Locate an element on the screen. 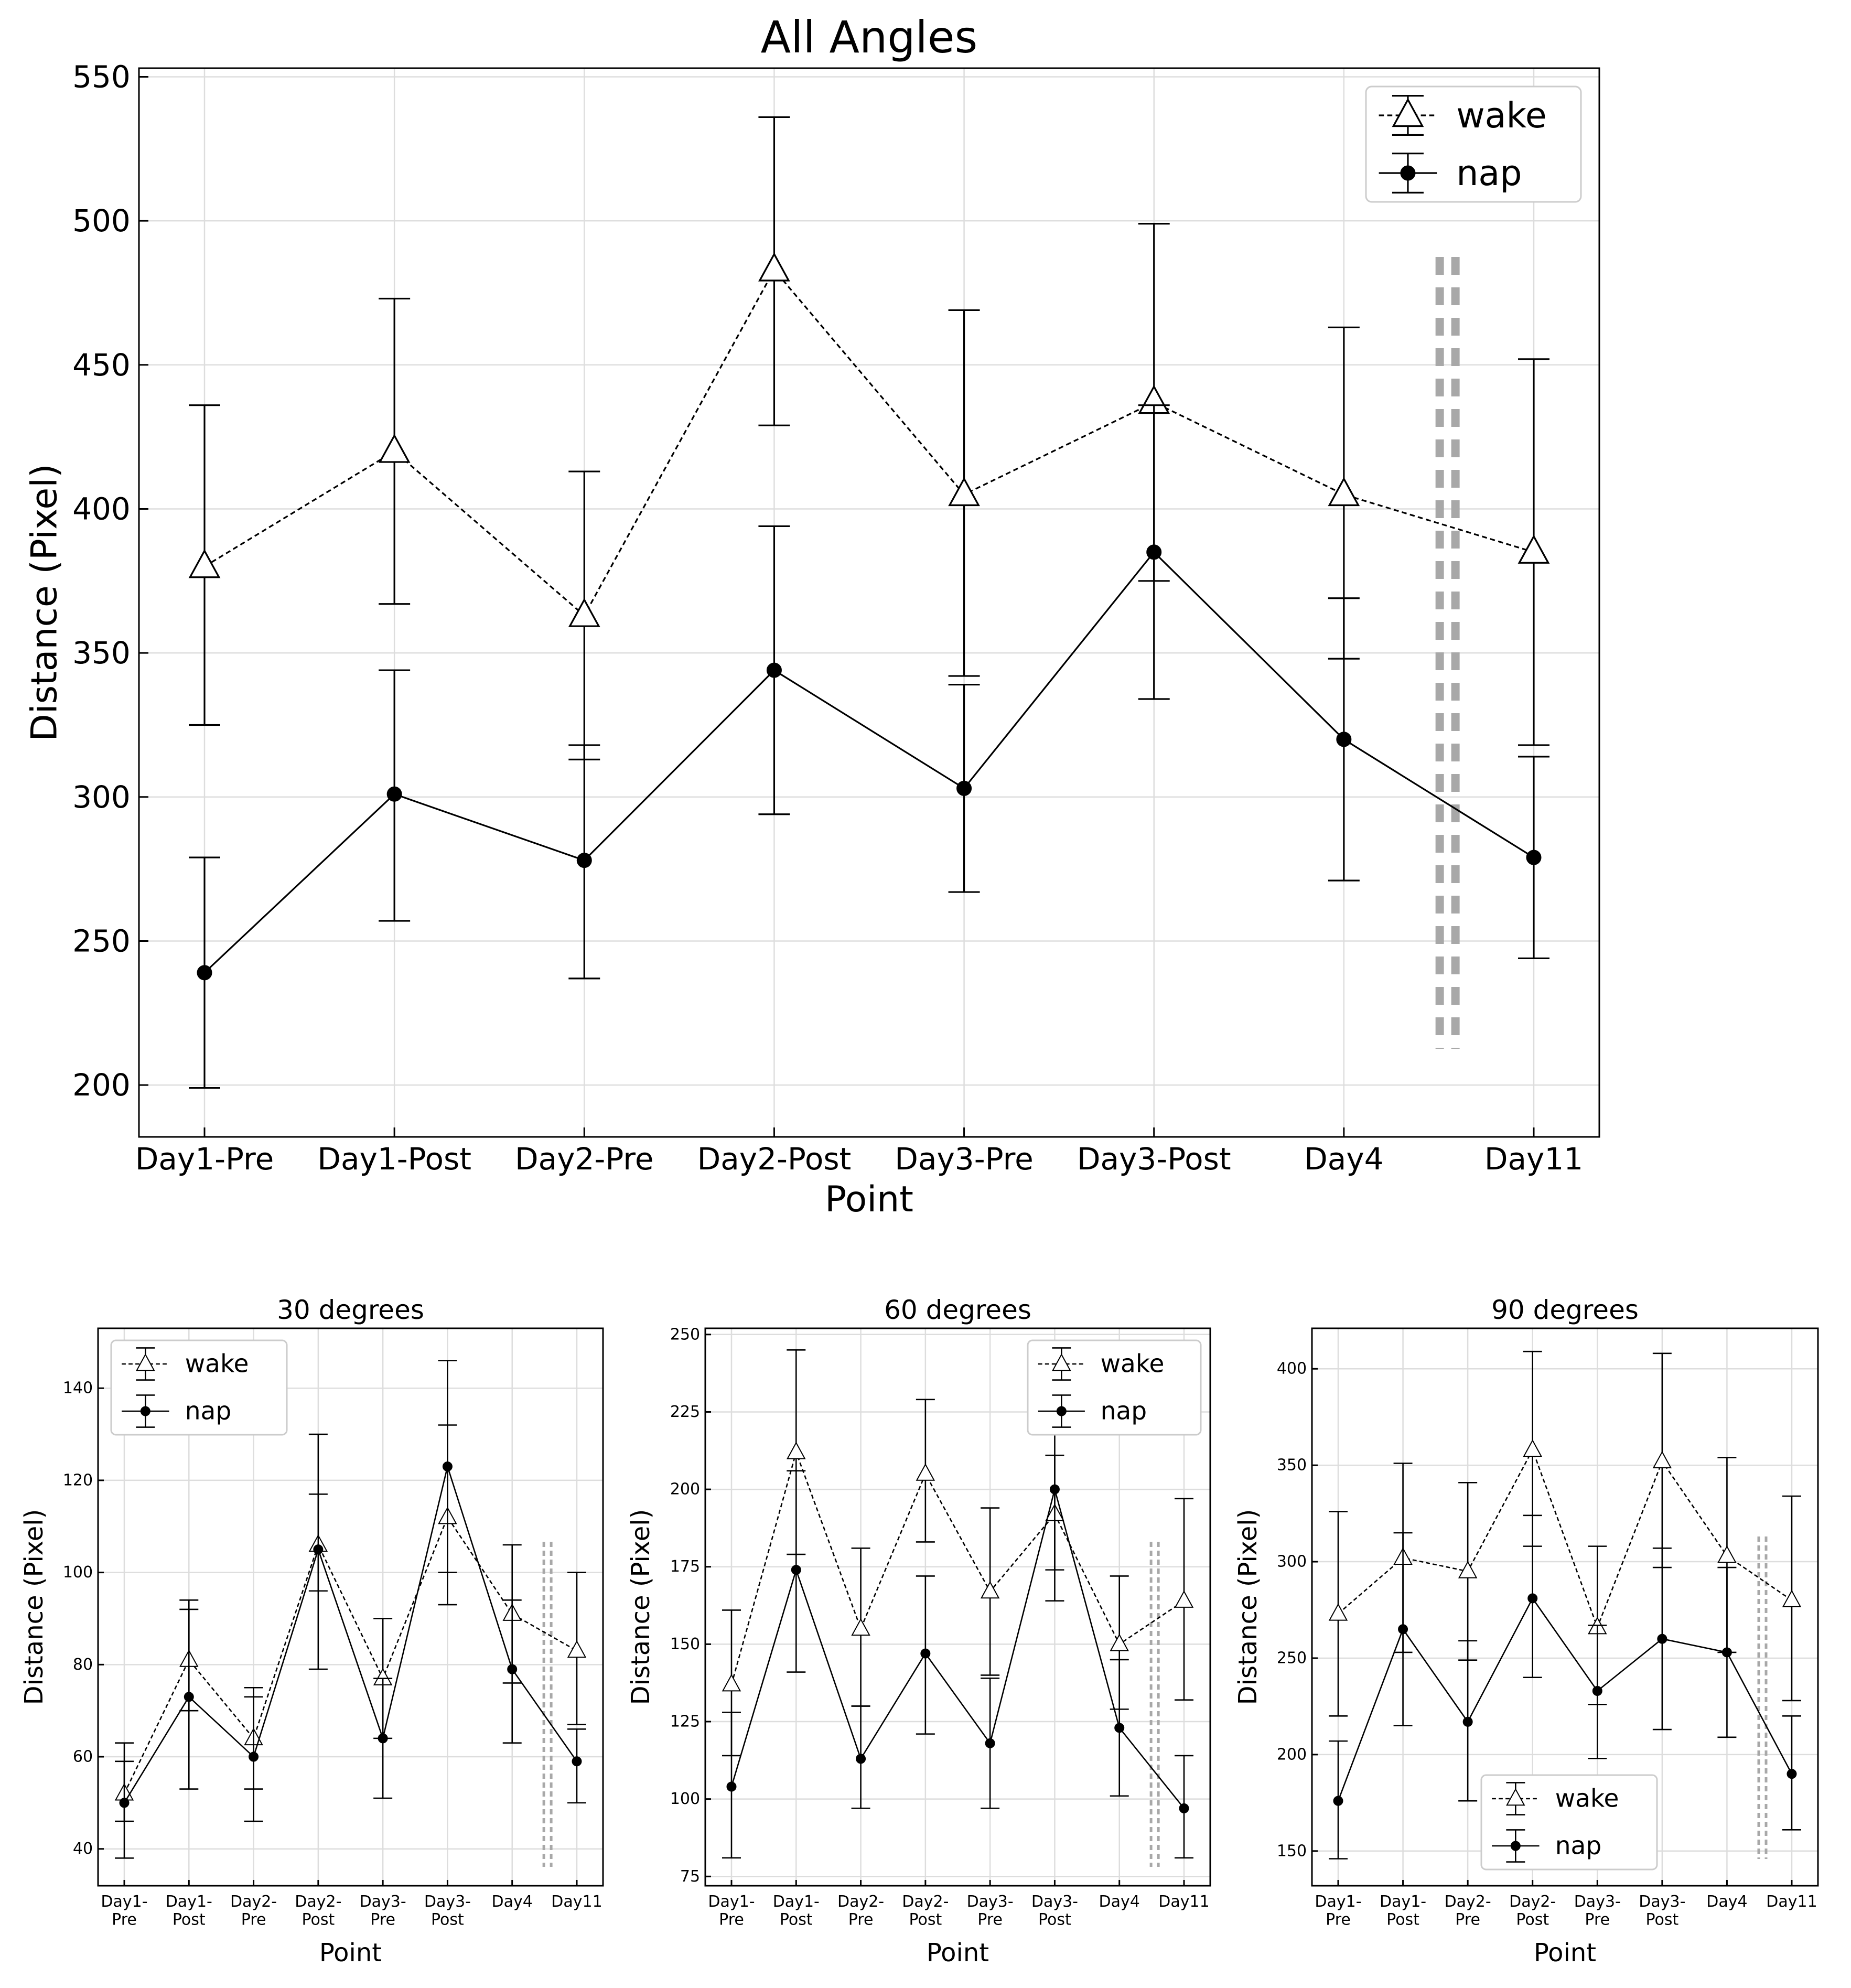 The image size is (1851, 1988). y-tick-label: 225 is located at coordinates (685, 1412).